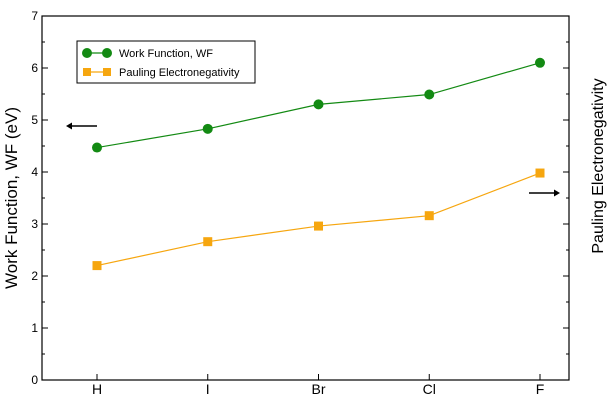  Describe the element at coordinates (179, 73) in the screenshot. I see `legend-label-1: Pauling Electronegativity` at that location.